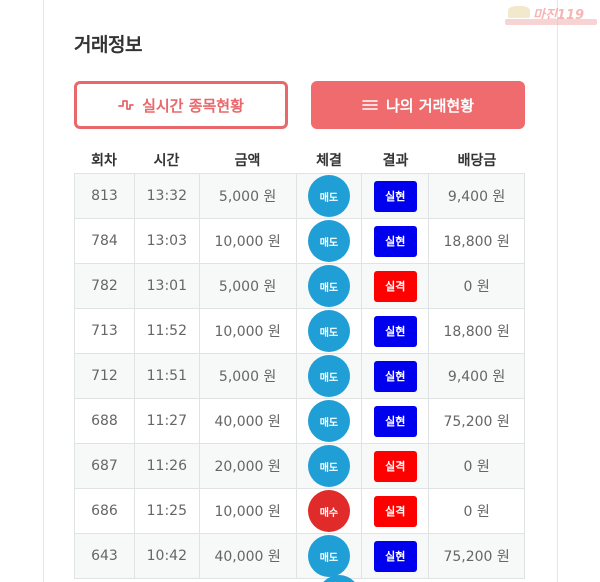 The image size is (600, 582). What do you see at coordinates (167, 466) in the screenshot?
I see `time-cell: 11:26` at bounding box center [167, 466].